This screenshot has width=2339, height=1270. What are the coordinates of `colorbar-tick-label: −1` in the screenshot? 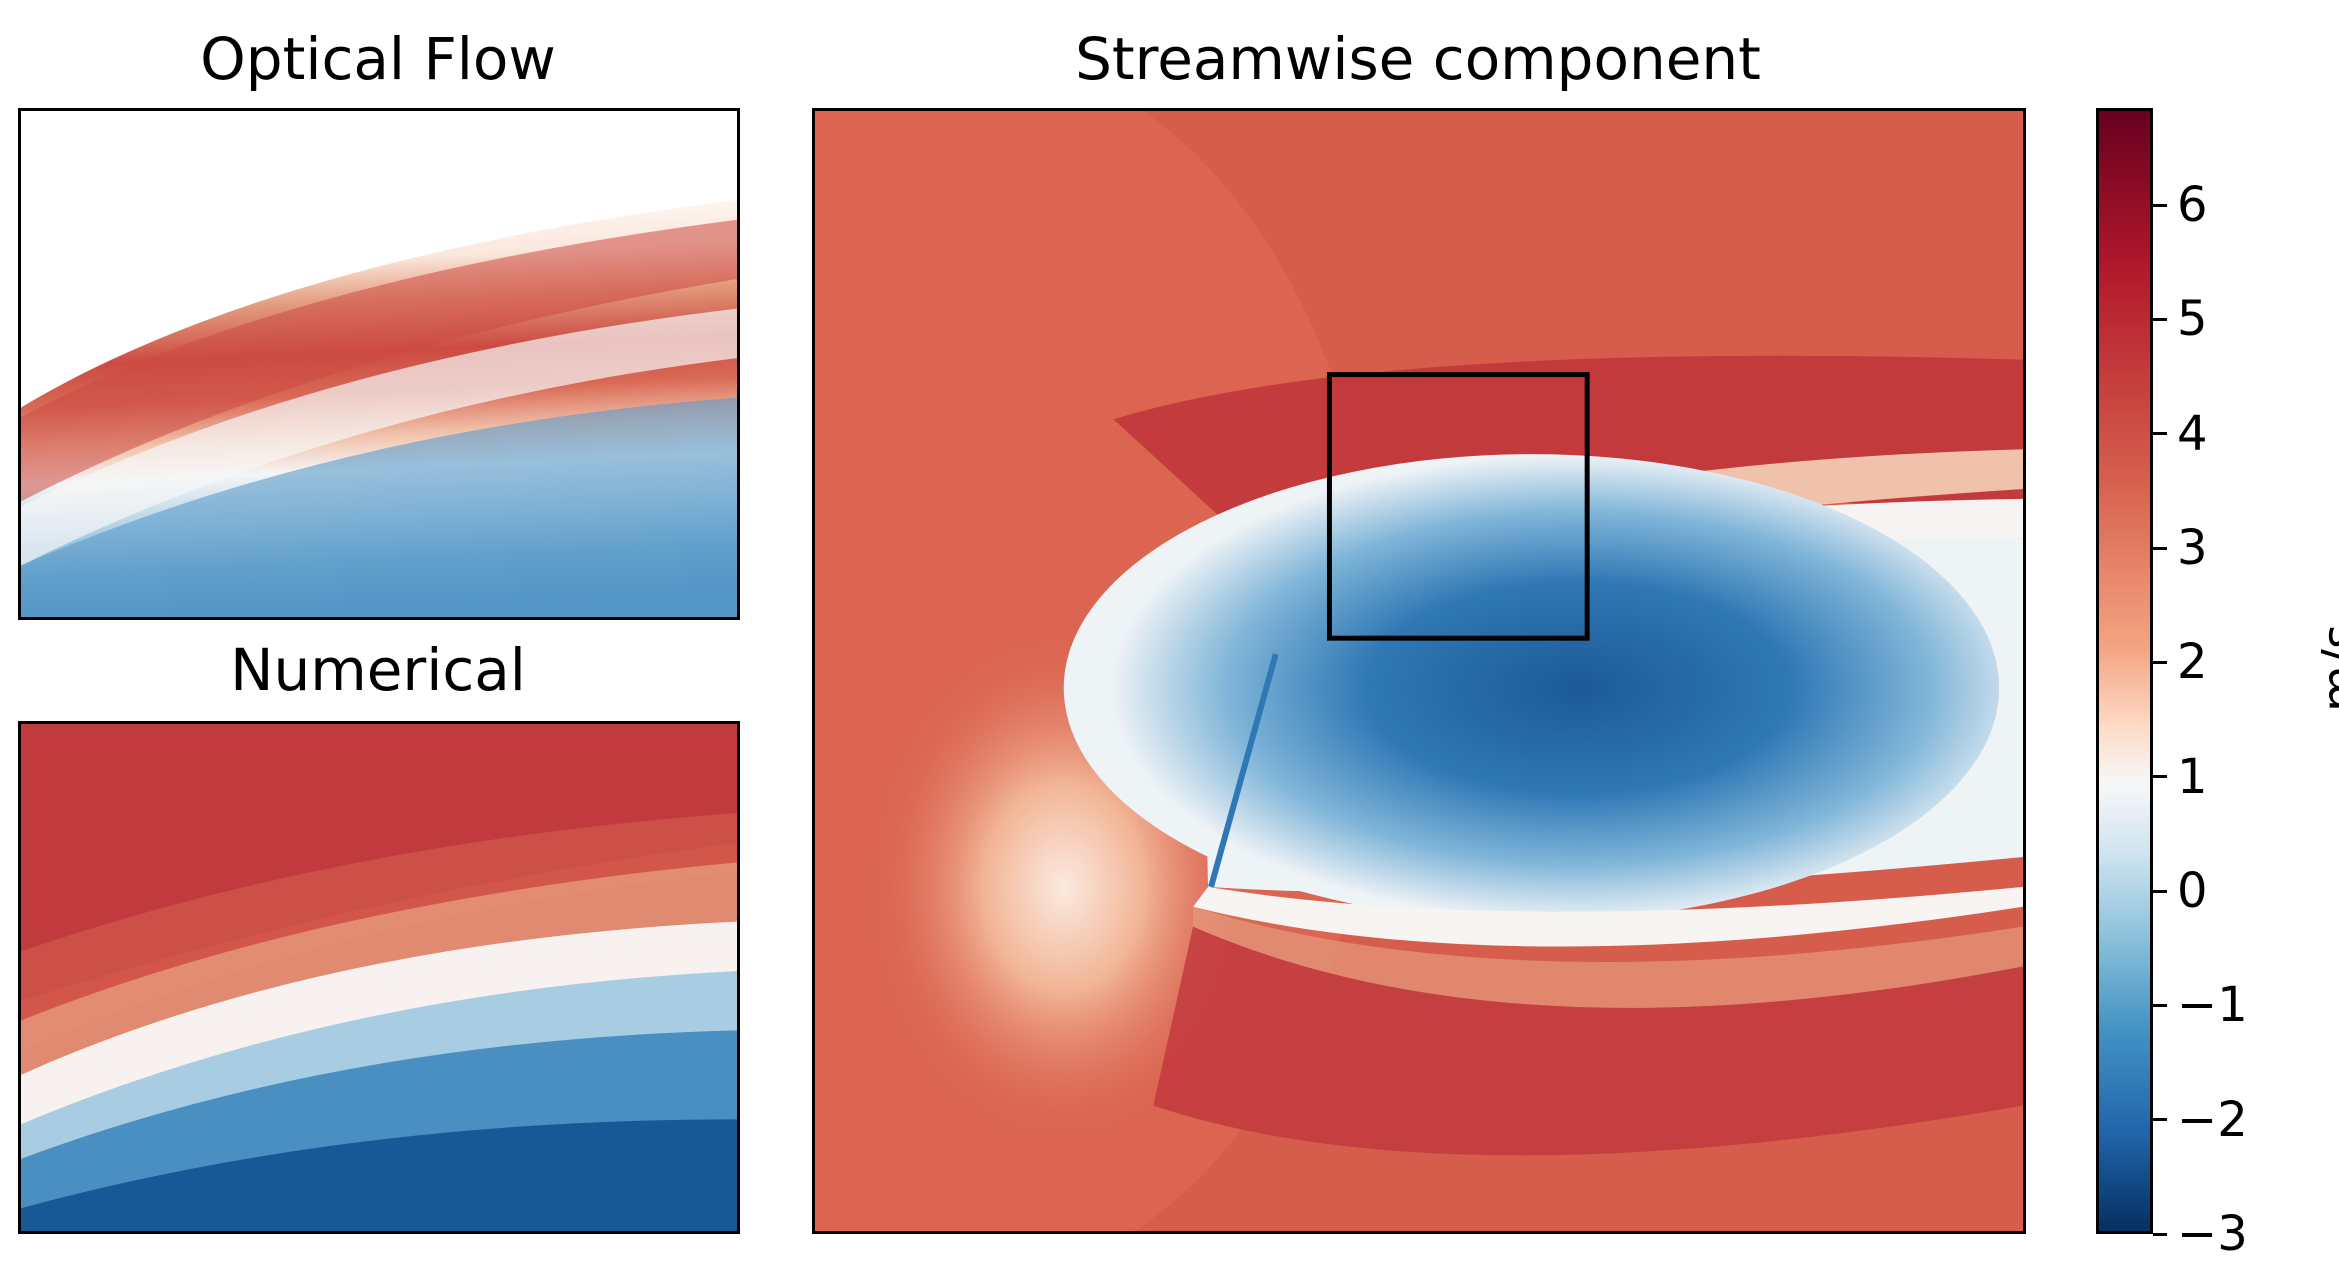 It's located at (2212, 1005).